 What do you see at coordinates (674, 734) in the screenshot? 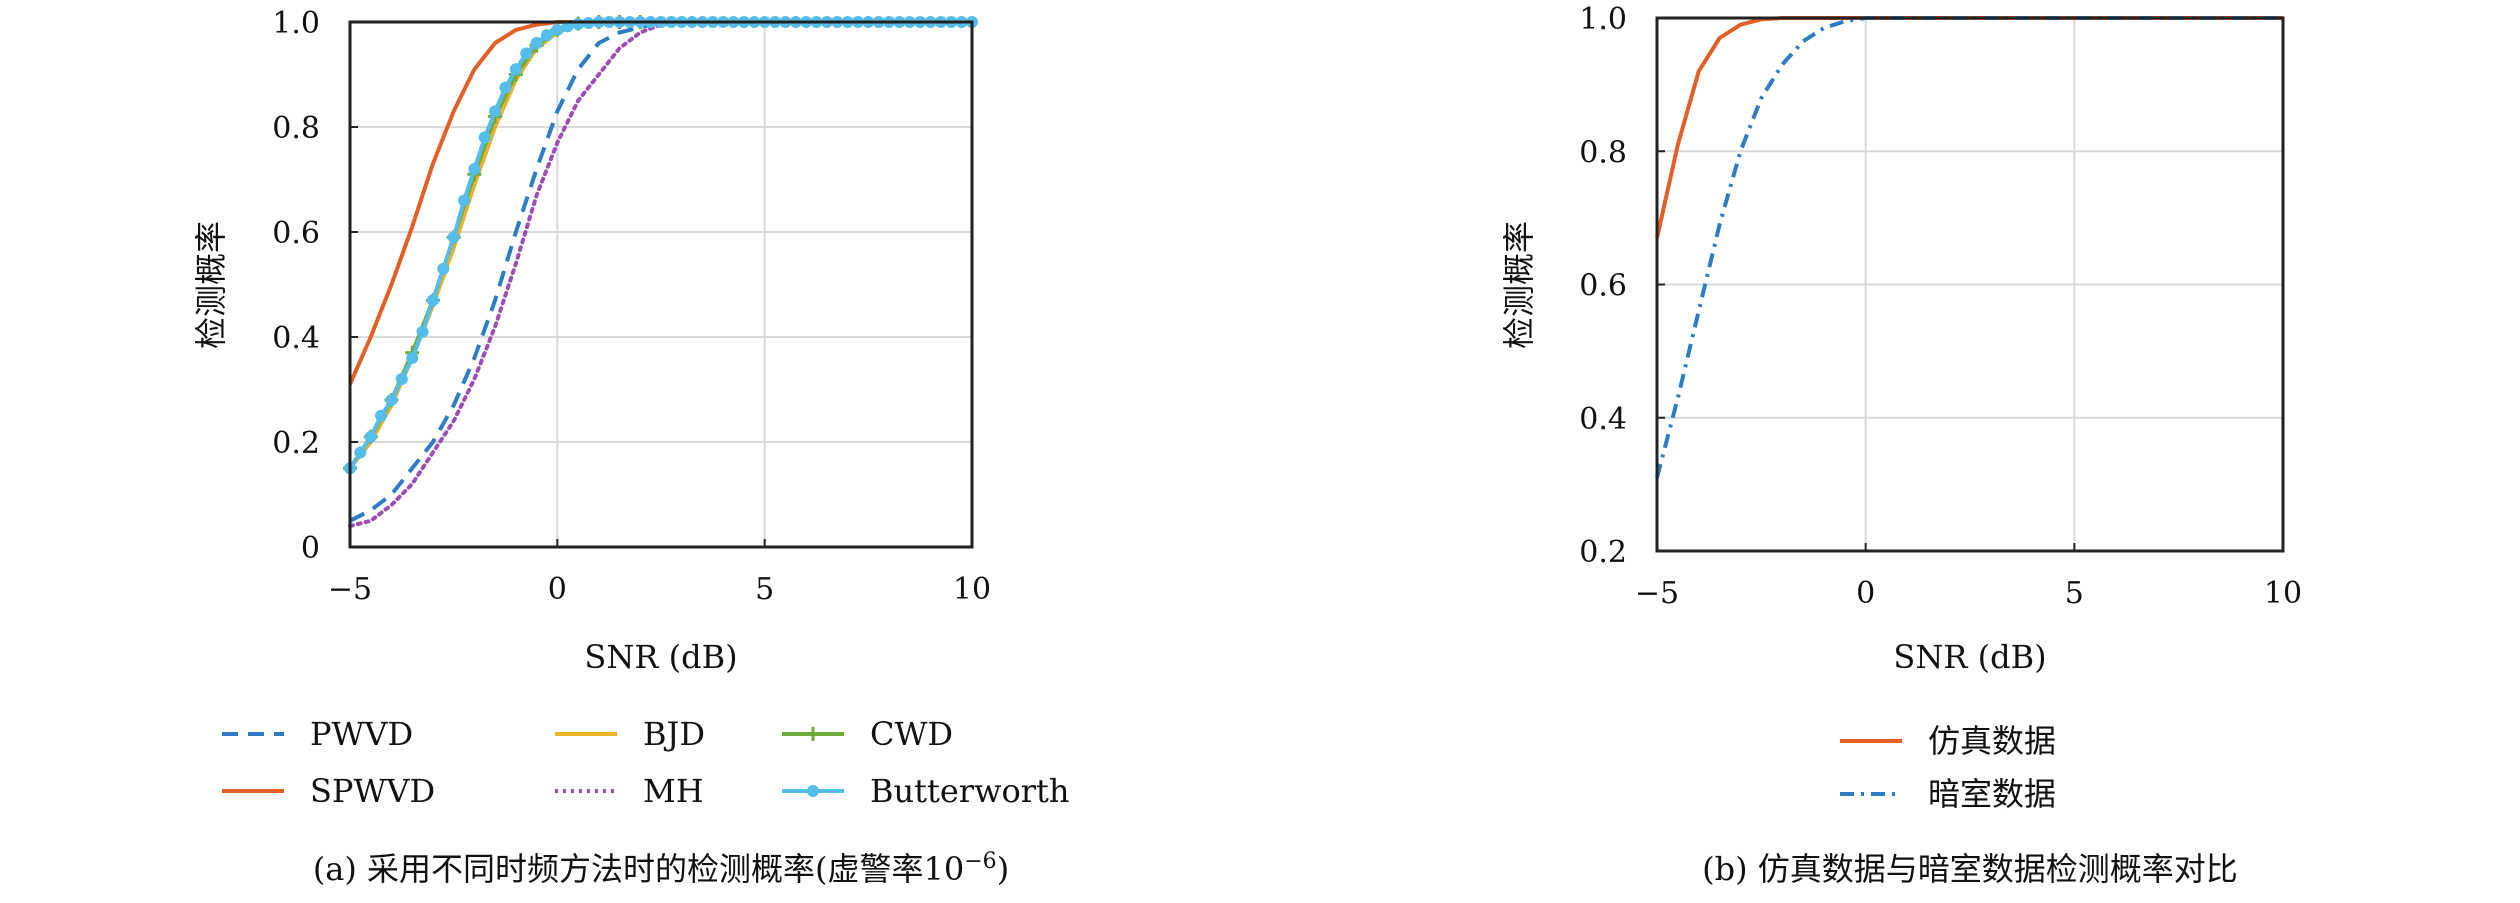
I see `legend-label: BJD` at bounding box center [674, 734].